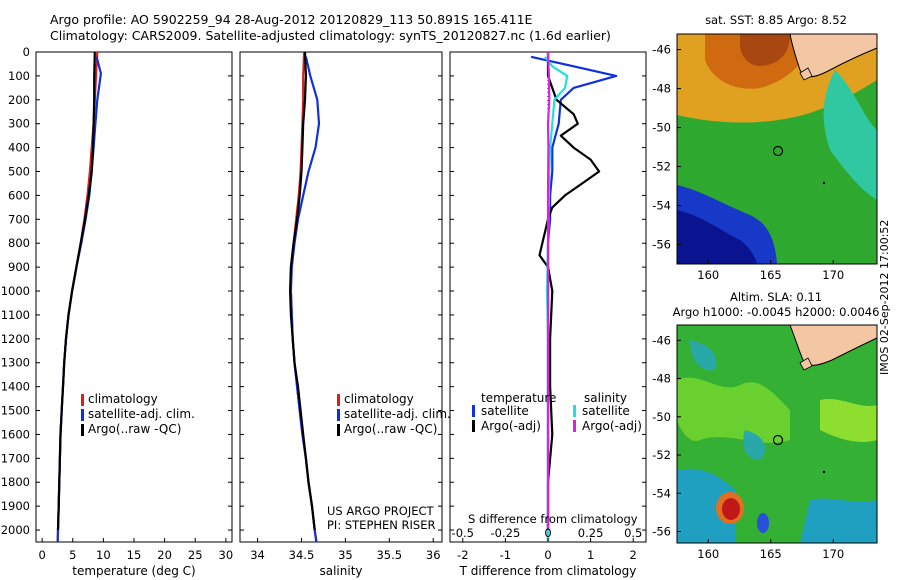  What do you see at coordinates (133, 571) in the screenshot?
I see `temperature-xlabel: temperature (deg C)` at bounding box center [133, 571].